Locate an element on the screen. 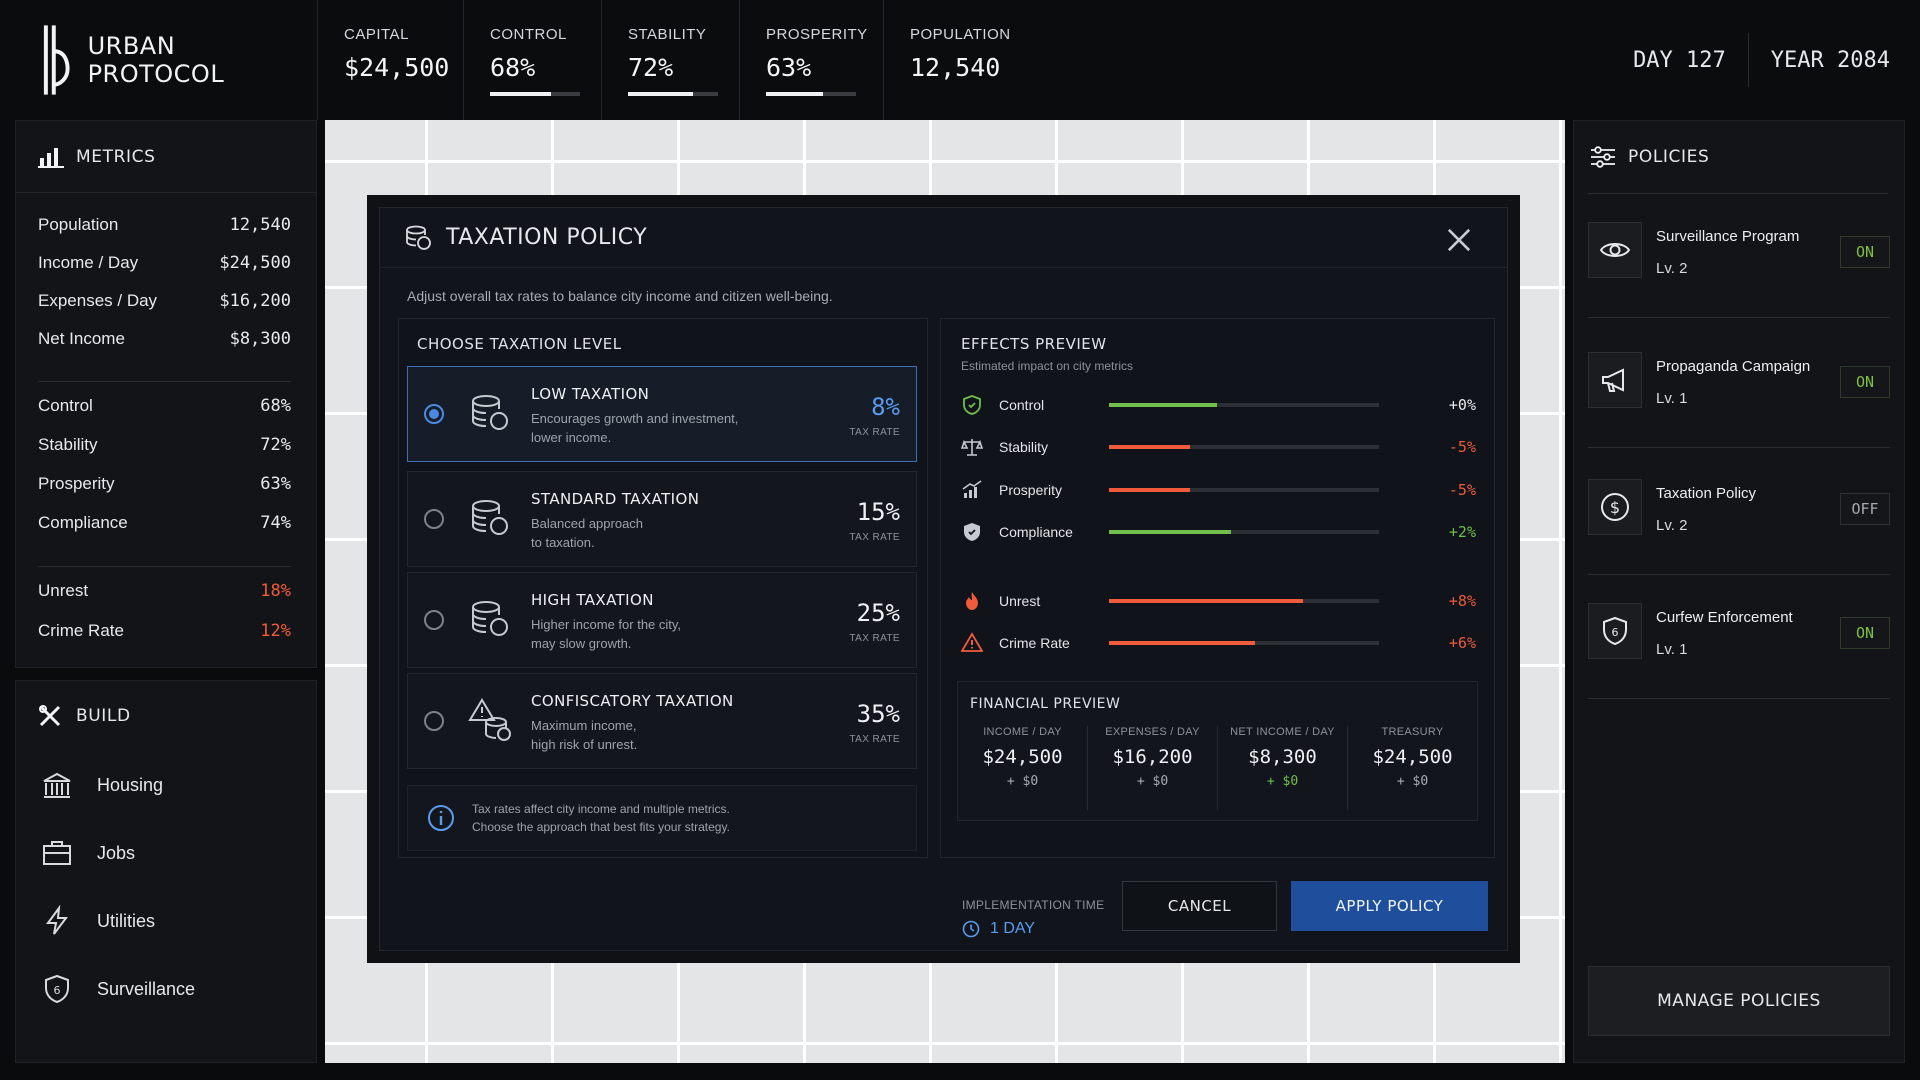  build-item-utilities: Utilities is located at coordinates (166, 921).